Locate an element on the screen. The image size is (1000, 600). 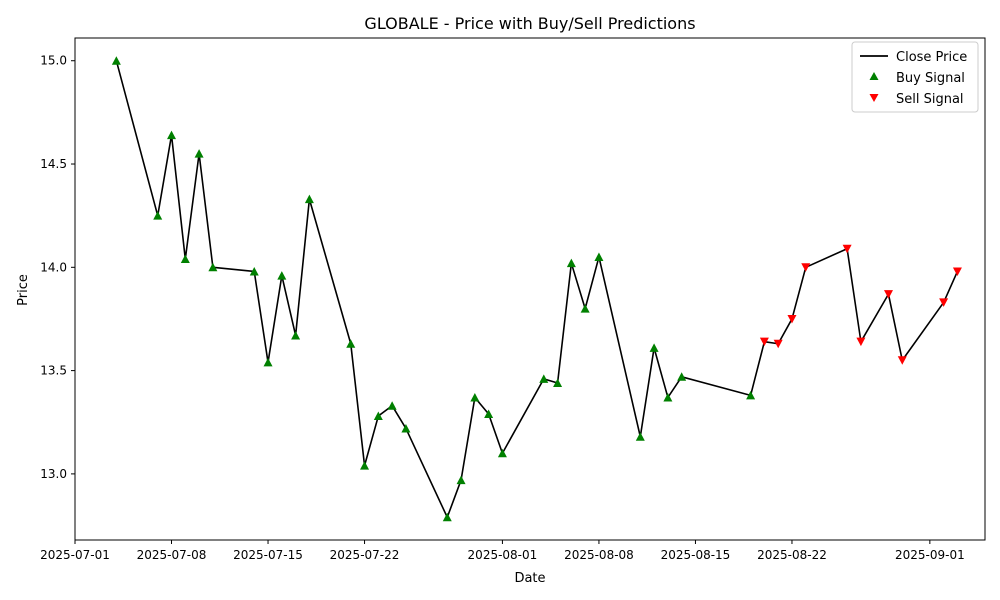
x-tick-label: 2025-07-01 is located at coordinates (75, 555).